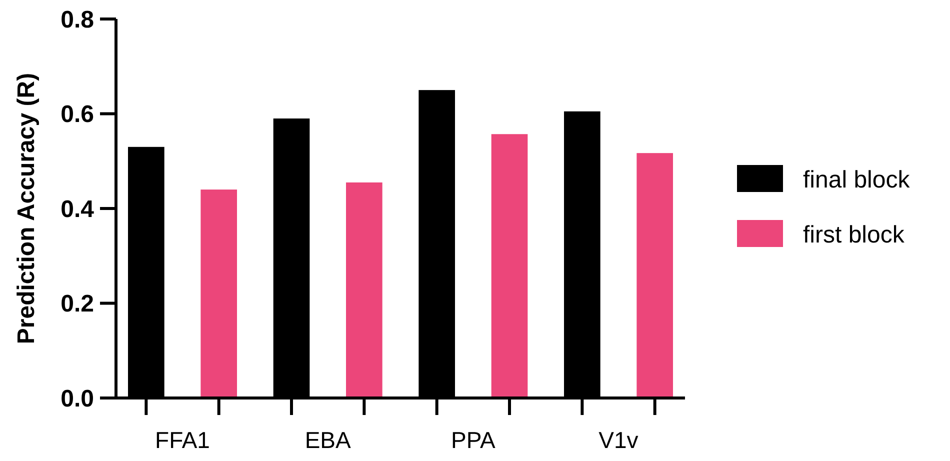 This screenshot has height=461, width=950. Describe the element at coordinates (854, 234) in the screenshot. I see `legend-label: first block` at that location.